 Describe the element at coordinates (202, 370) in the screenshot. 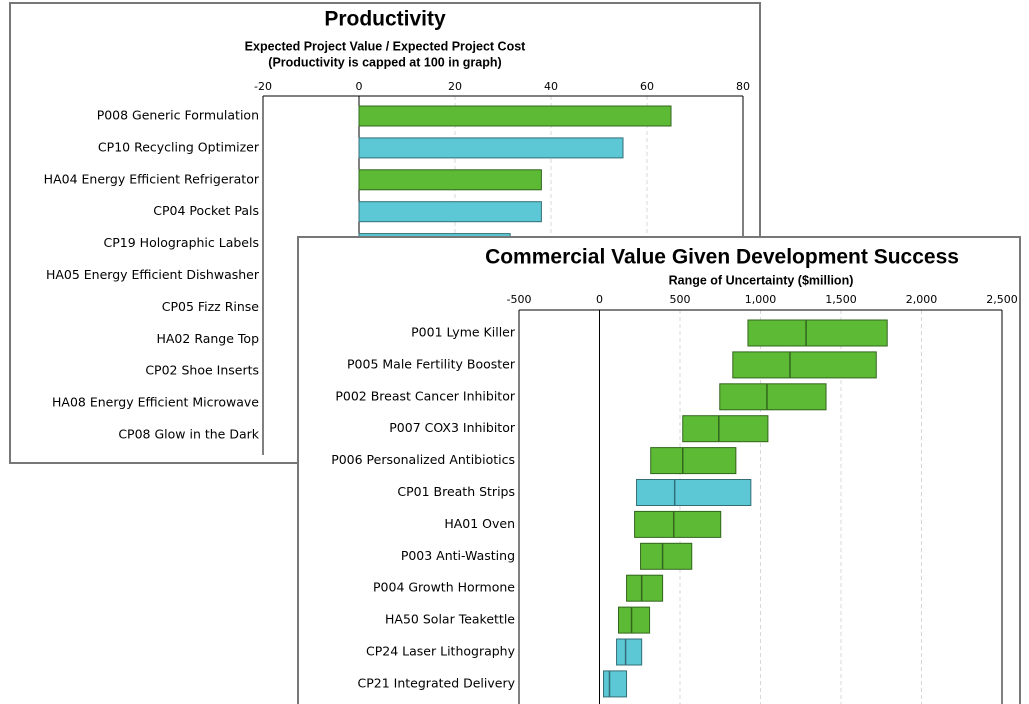

I see `category-label: CP02 Shoe Inserts` at that location.